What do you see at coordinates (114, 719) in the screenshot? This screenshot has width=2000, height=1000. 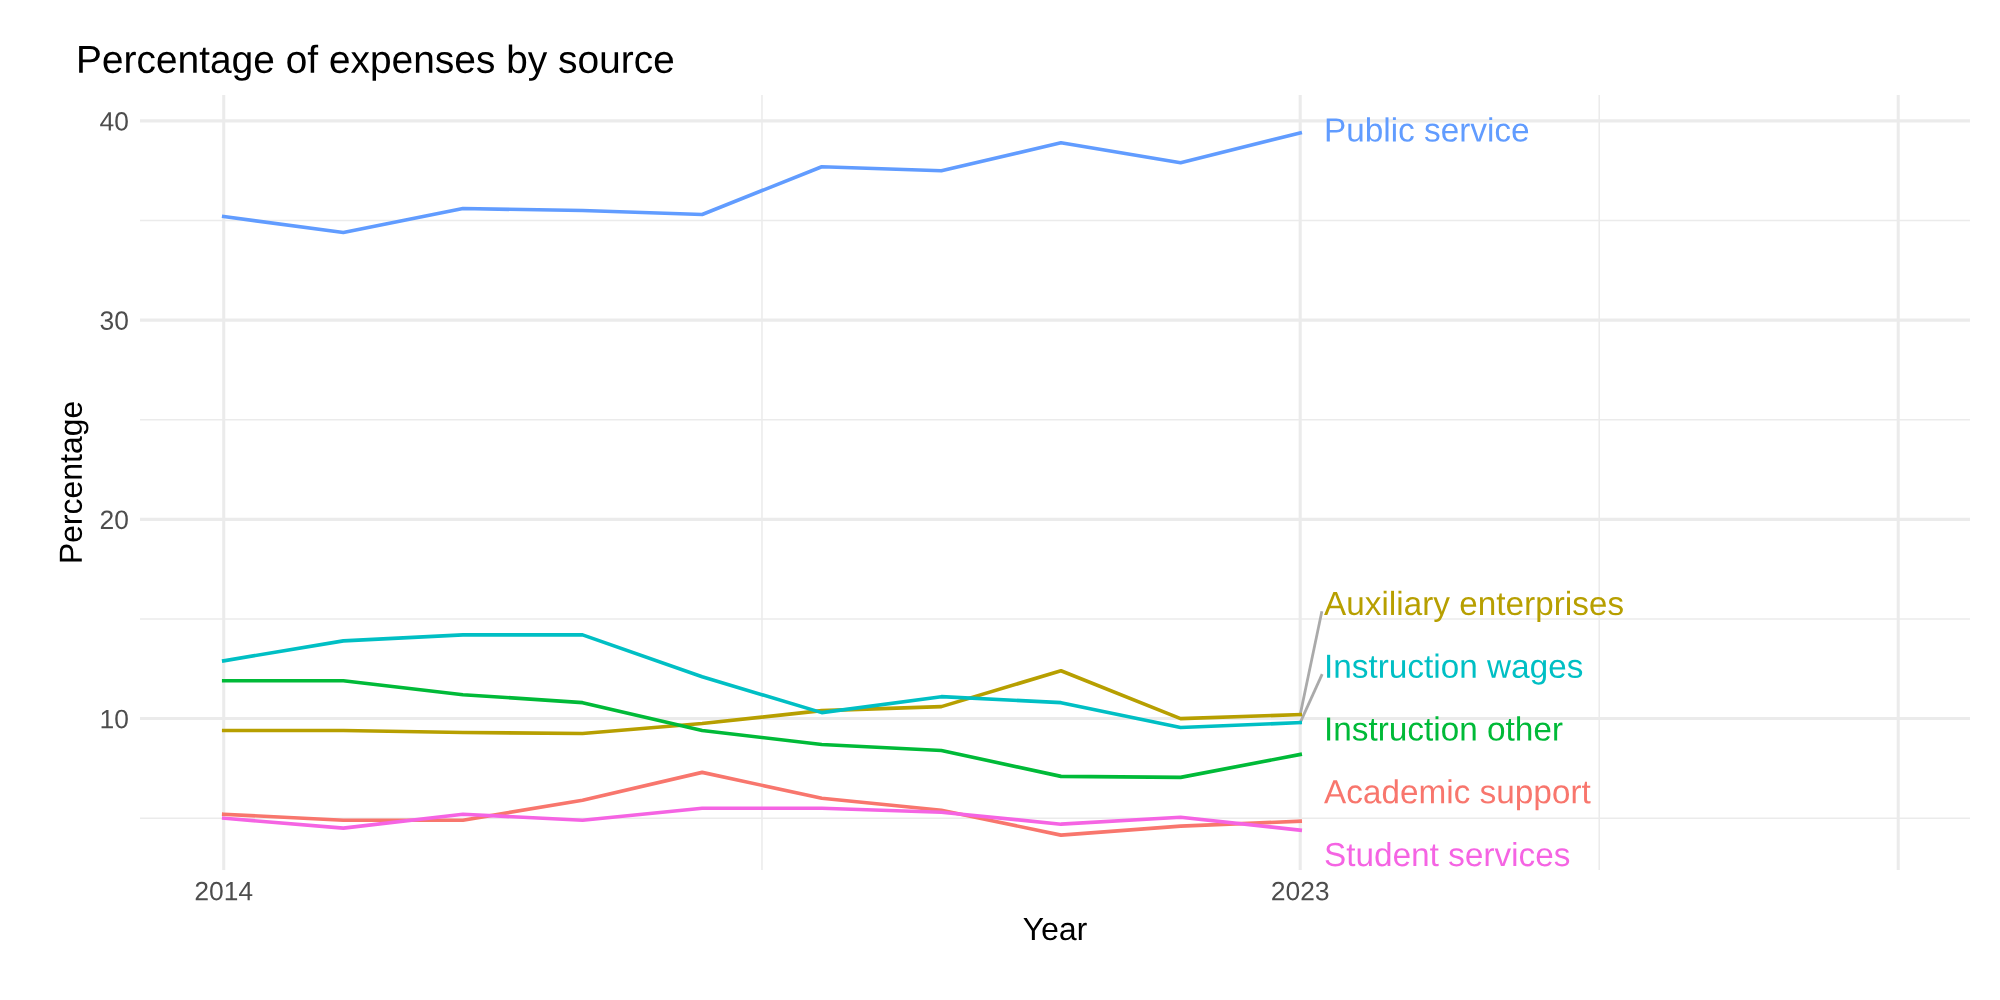 I see `y-tick-label: 10` at bounding box center [114, 719].